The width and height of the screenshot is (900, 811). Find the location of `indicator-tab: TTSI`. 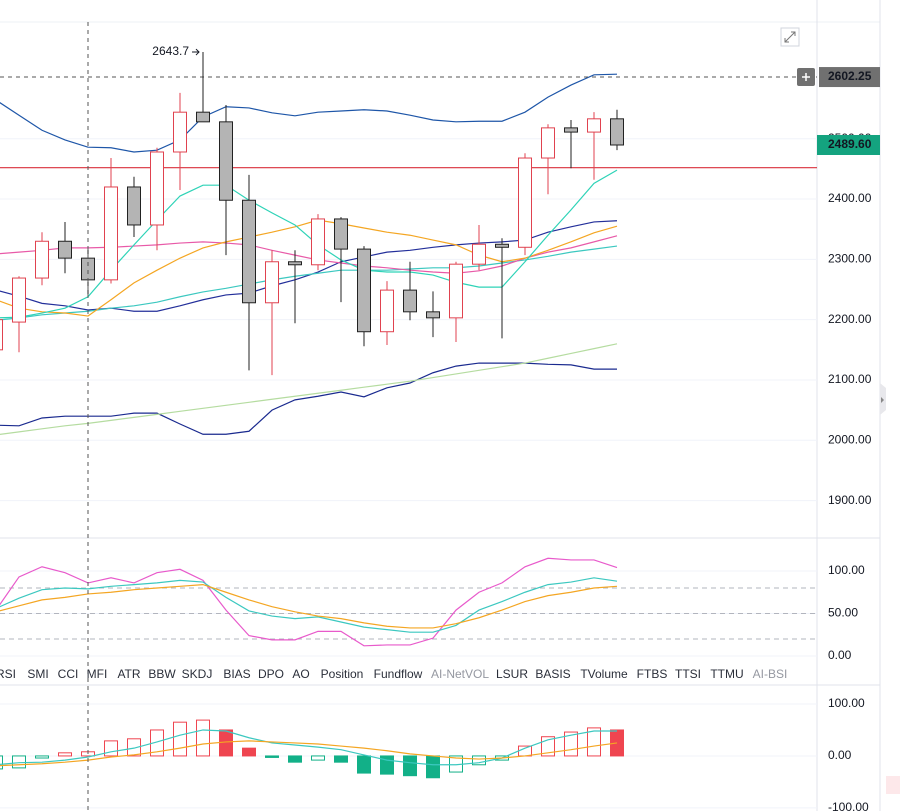

indicator-tab: TTSI is located at coordinates (688, 674).